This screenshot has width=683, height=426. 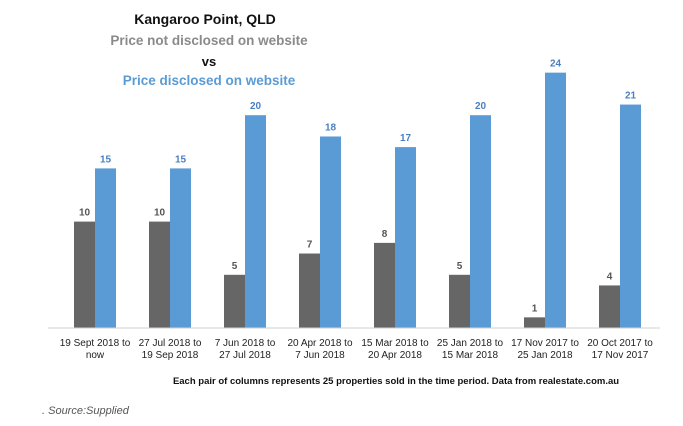 I want to click on x-tick-label-2-line-0: 7 Jun 2018 to, so click(x=245, y=343).